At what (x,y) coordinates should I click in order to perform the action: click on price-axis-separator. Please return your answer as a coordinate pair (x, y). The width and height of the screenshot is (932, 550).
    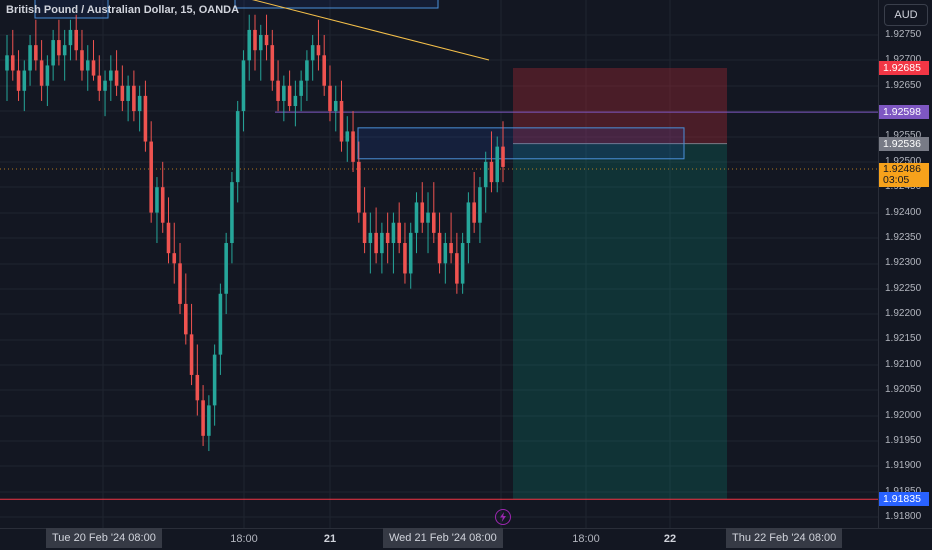
    Looking at the image, I should click on (878, 264).